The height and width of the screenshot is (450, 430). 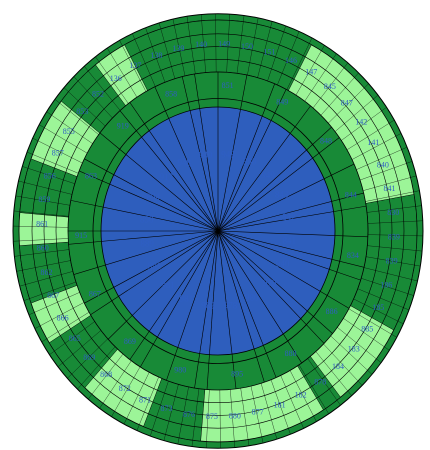 I want to click on outer-ring-label-11: 830, so click(x=393, y=212).